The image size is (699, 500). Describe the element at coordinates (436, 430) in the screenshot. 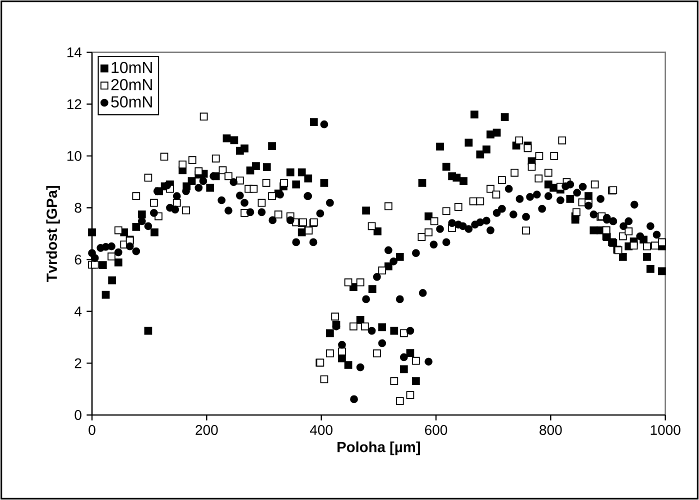

I see `x-tick-label: 600` at that location.